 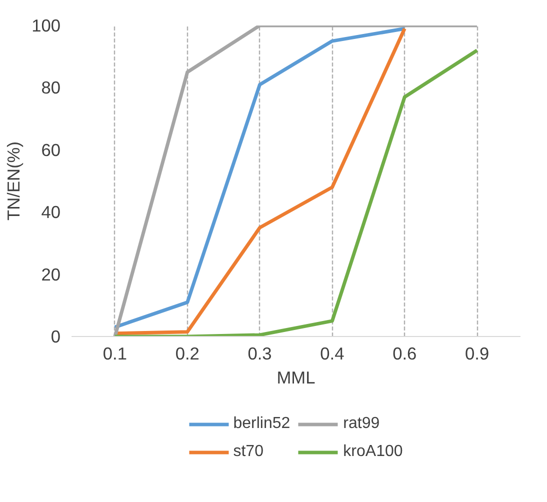 What do you see at coordinates (51, 150) in the screenshot?
I see `y-tick-label: 60` at bounding box center [51, 150].